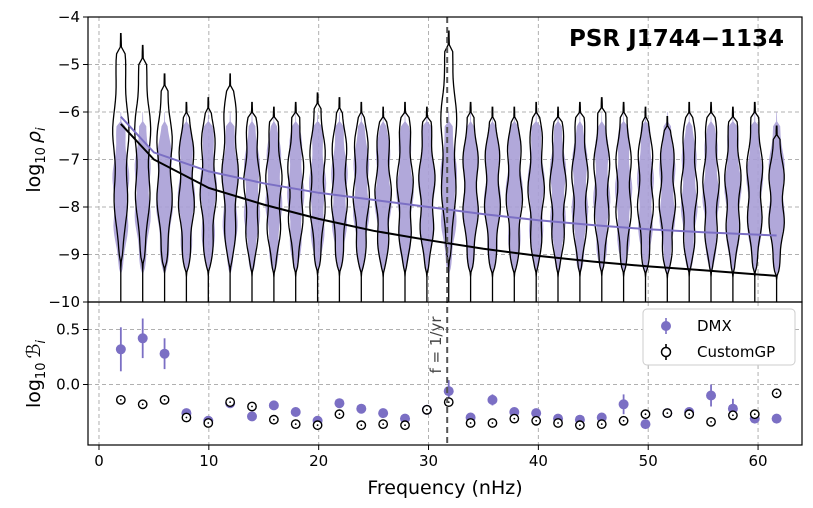 This screenshot has height=508, width=813. I want to click on bot-ylabel-sym: ℬ, so click(34, 351).